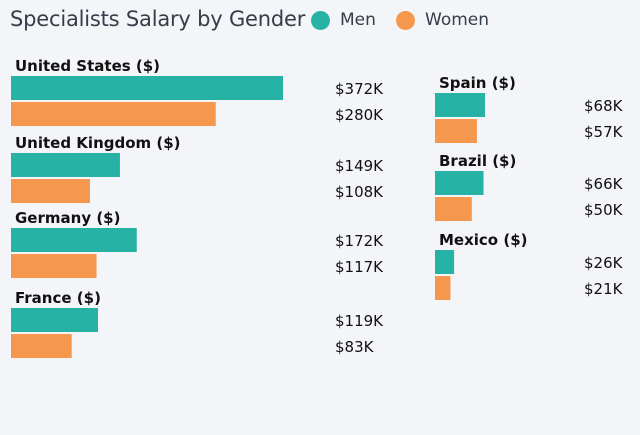 The image size is (640, 435). What do you see at coordinates (67, 218) in the screenshot?
I see `category-label-germany: Germany ($)` at bounding box center [67, 218].